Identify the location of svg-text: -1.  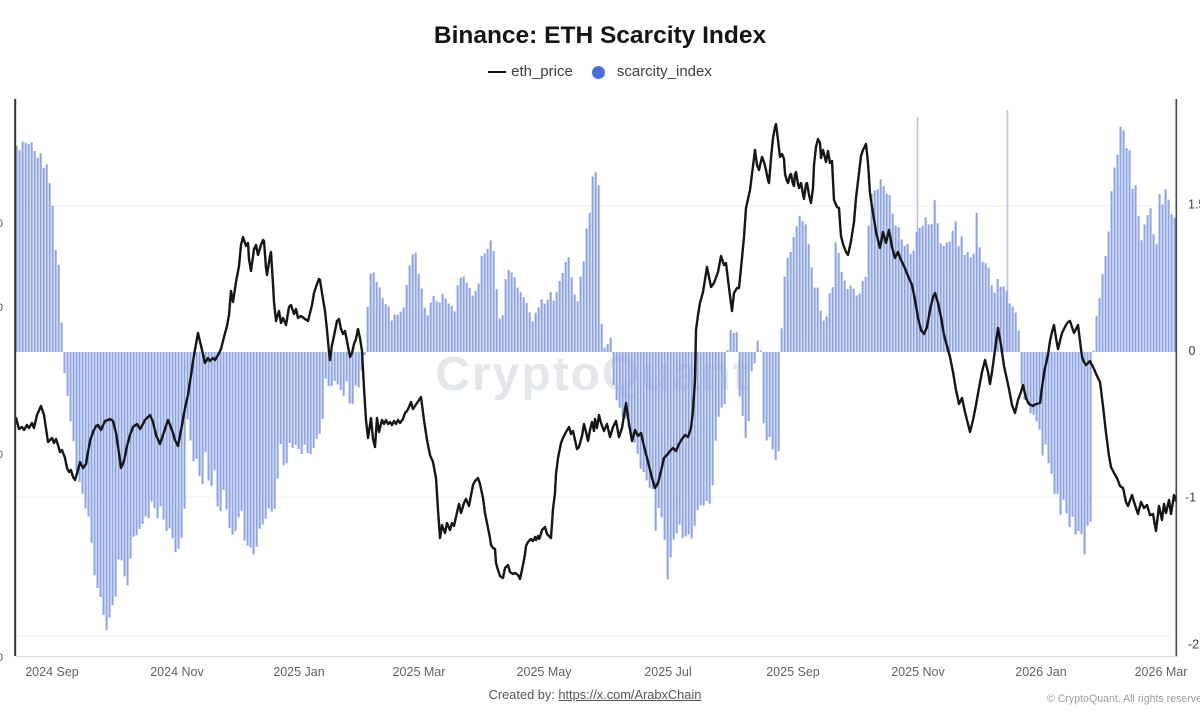
(1190, 498).